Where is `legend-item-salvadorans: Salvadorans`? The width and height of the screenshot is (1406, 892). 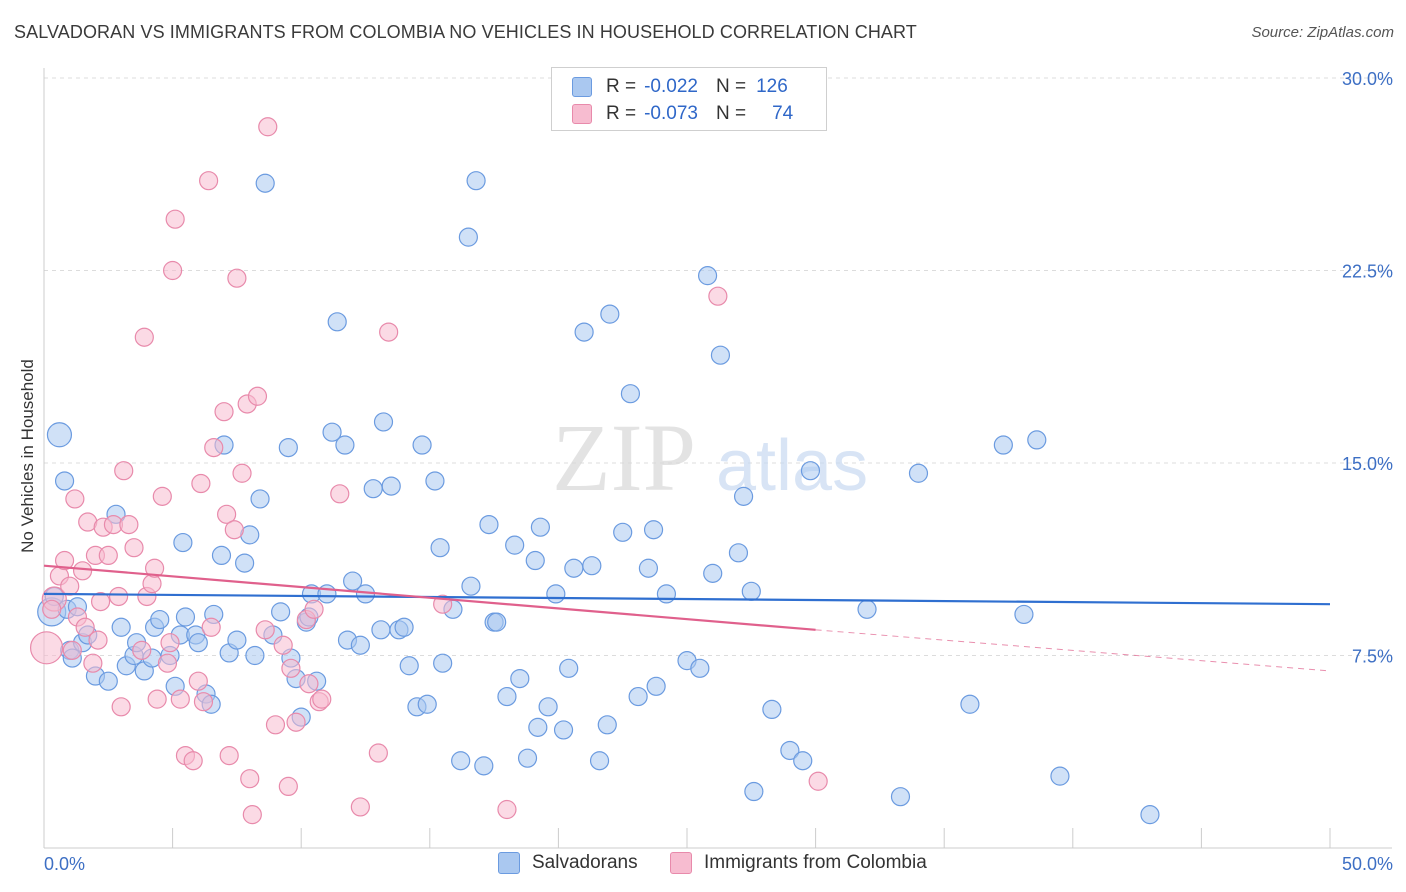
legend-item-salvadorans: Salvadorans is located at coordinates (568, 863).